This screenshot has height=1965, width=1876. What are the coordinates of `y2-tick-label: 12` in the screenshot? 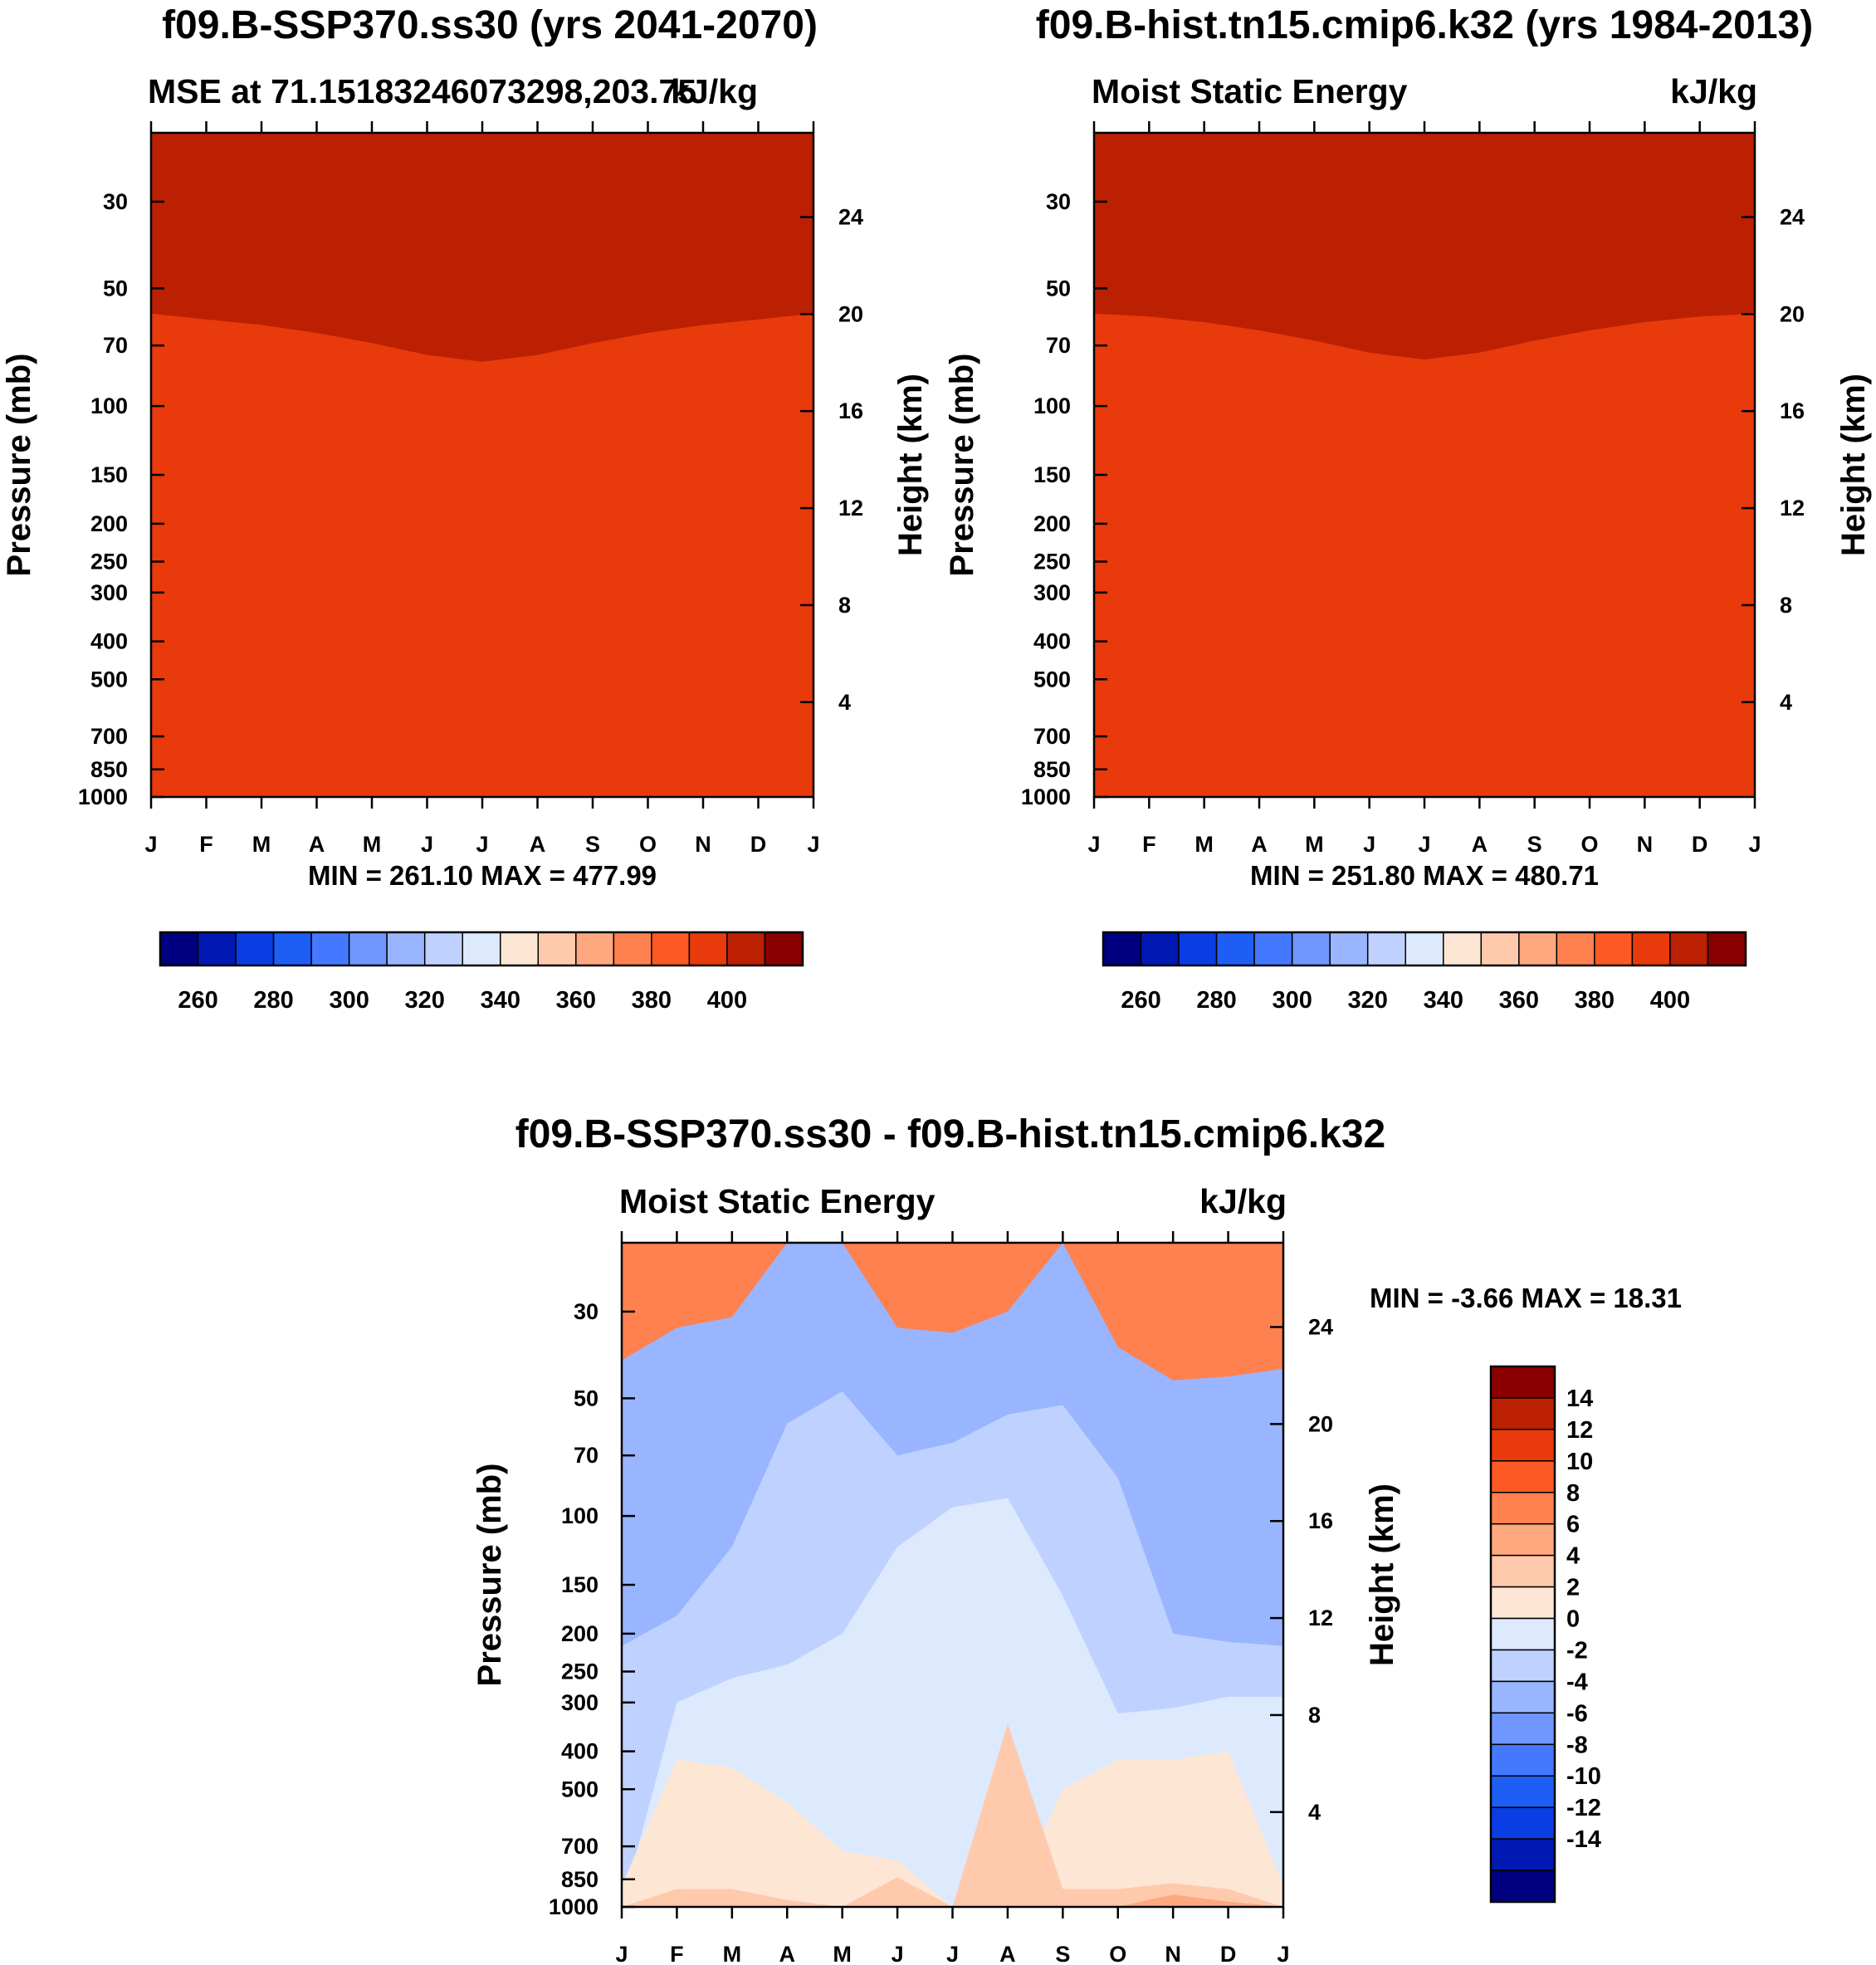 It's located at (1792, 508).